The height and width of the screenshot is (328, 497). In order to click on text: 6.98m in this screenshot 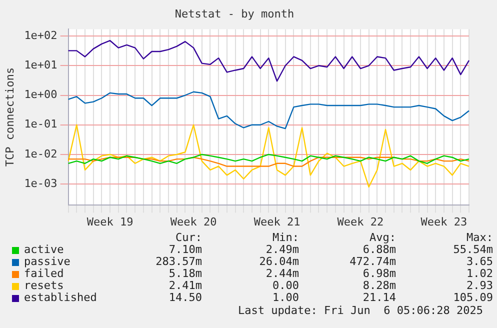, I will do `click(379, 273)`.